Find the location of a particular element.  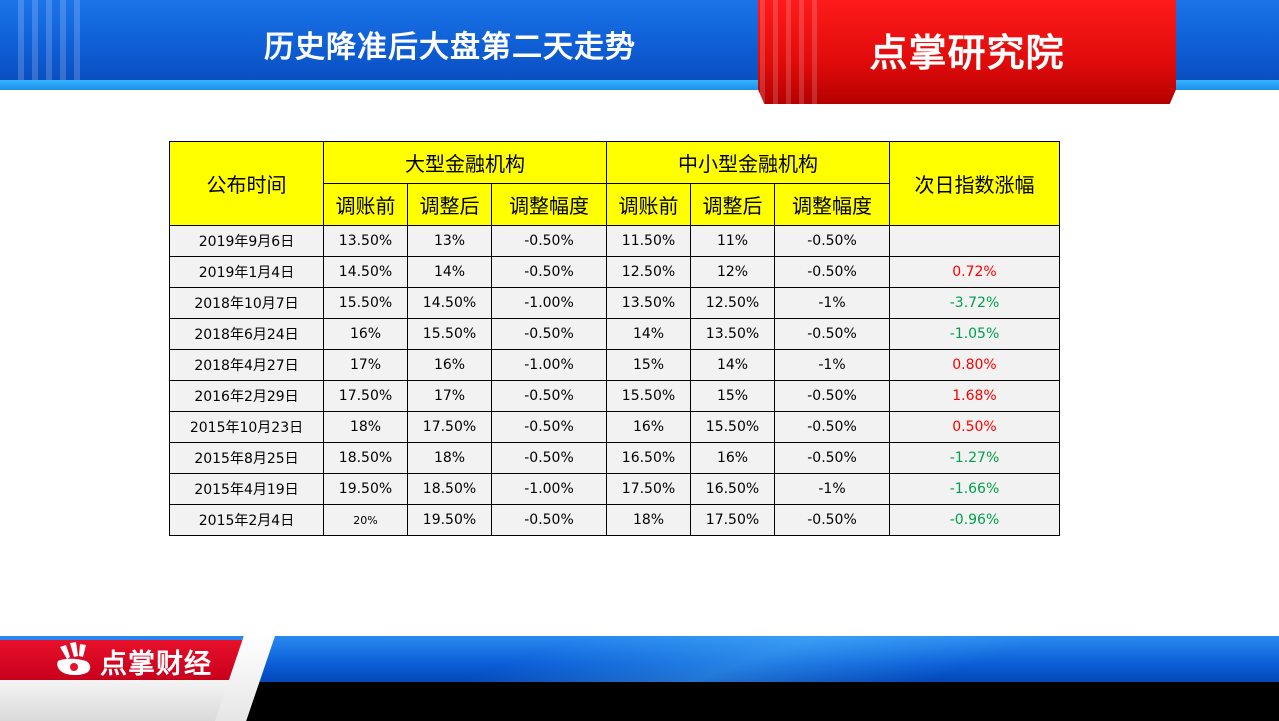

cell-large-before: 14.50% is located at coordinates (365, 272).